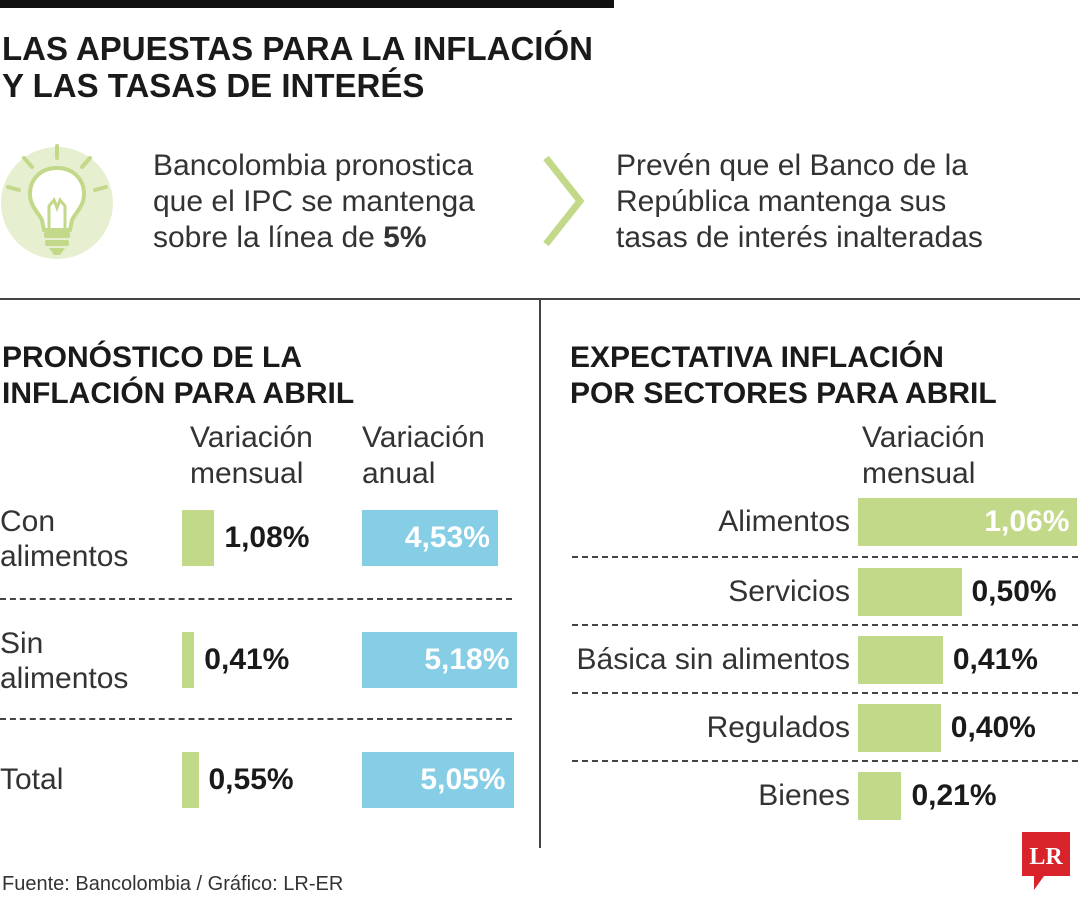  I want to click on column-header-annual: Variación anual, so click(423, 455).